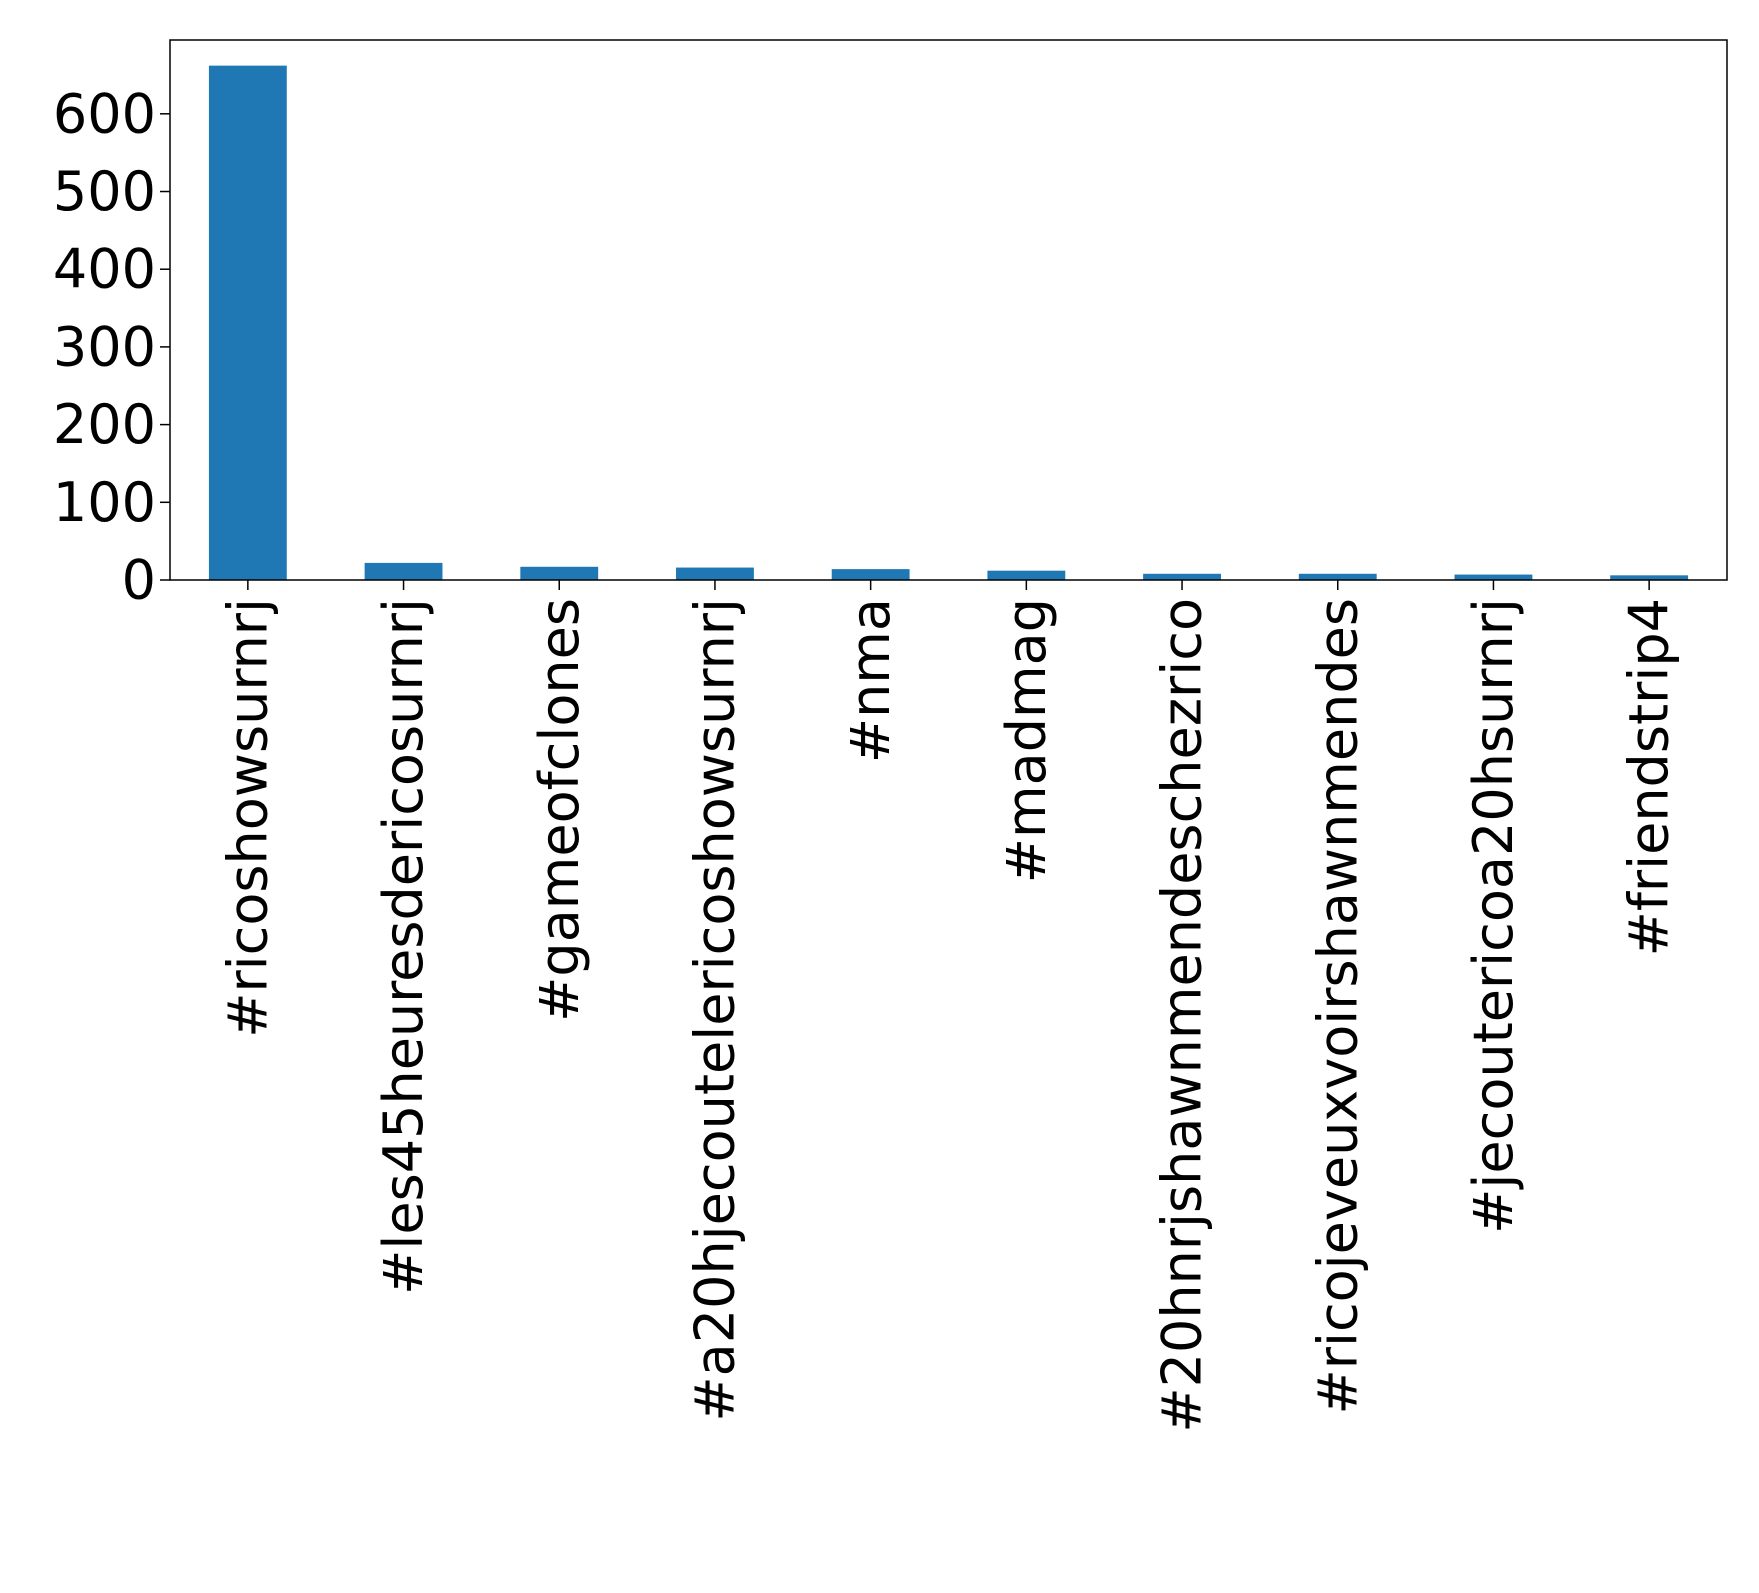 The image size is (1759, 1593). I want to click on y-tick-label: 600, so click(104, 113).